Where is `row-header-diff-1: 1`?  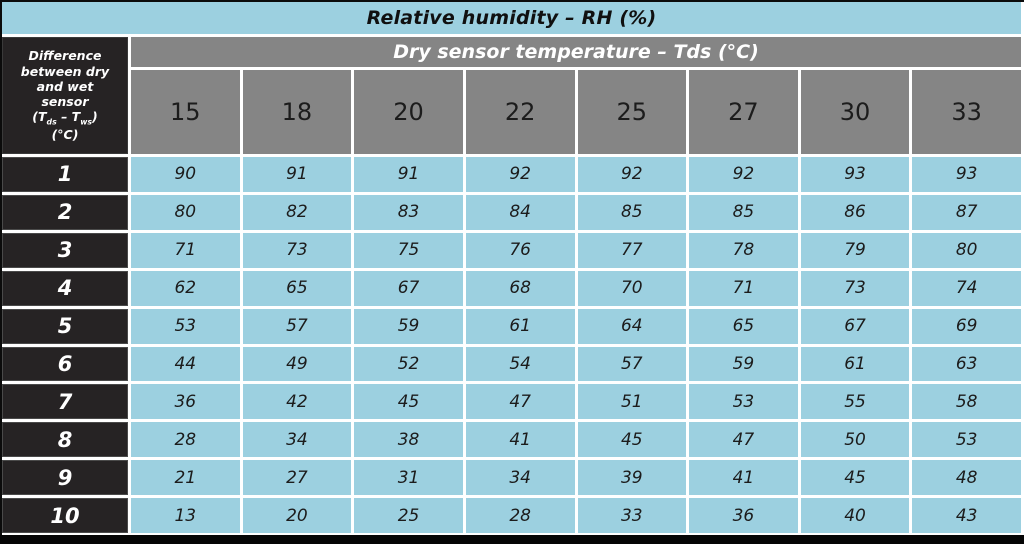
row-header-diff-1: 1 is located at coordinates (65, 174).